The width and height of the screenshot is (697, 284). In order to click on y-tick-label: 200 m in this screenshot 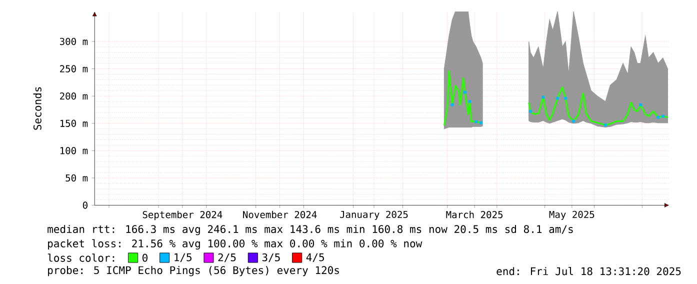, I will do `click(74, 96)`.